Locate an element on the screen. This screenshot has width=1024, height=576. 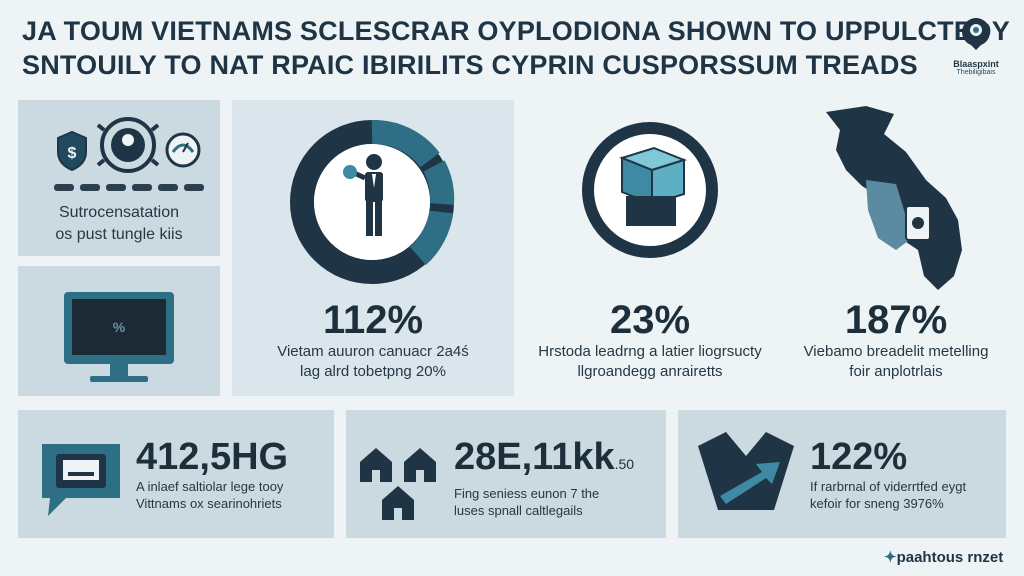
cube-caption-2: llgroandegg anrairetts is located at coordinates (650, 371).